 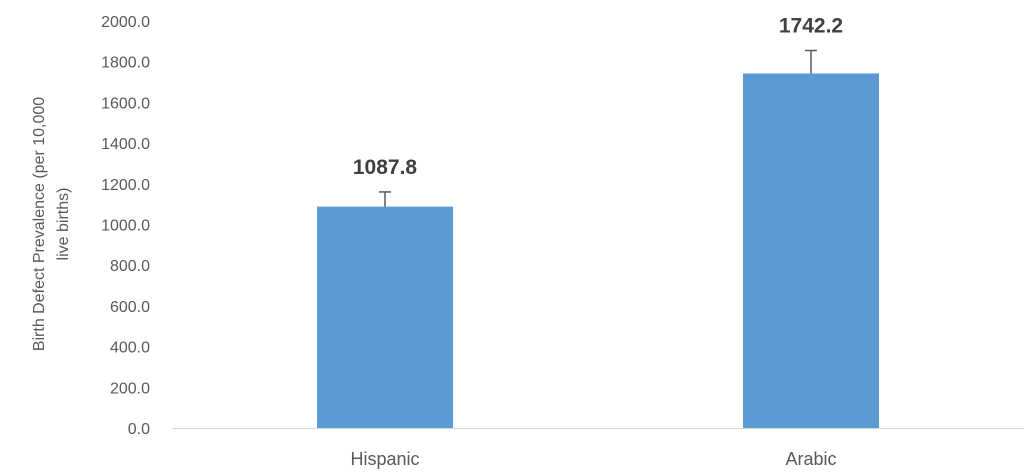 I want to click on category-label: Hispanic, so click(x=384, y=459).